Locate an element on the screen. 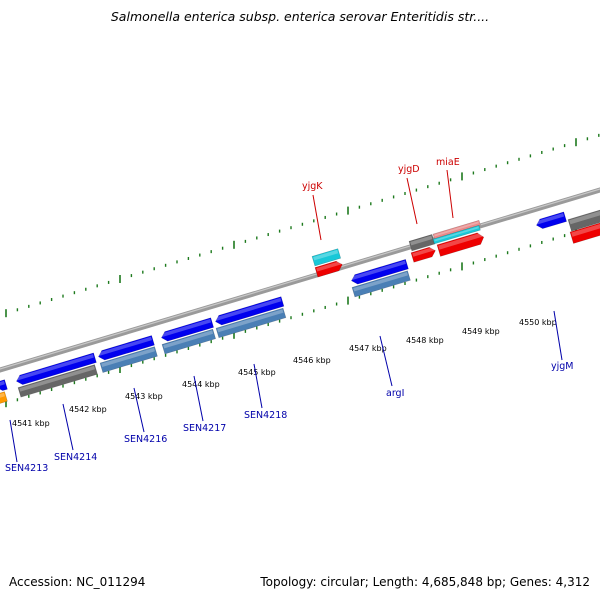  gene-sen4218-arrow-shape is located at coordinates (250, 311).